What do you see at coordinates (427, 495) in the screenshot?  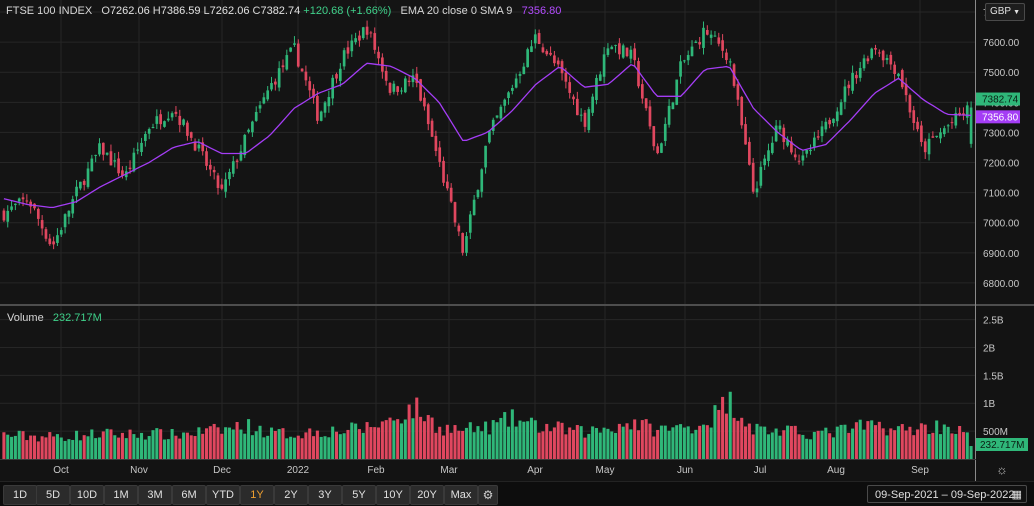 I see `range-button-20y: 20Y` at bounding box center [427, 495].